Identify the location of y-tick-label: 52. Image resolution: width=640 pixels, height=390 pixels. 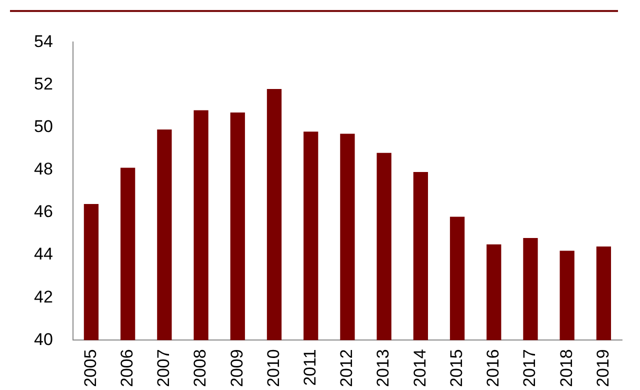
(43, 84).